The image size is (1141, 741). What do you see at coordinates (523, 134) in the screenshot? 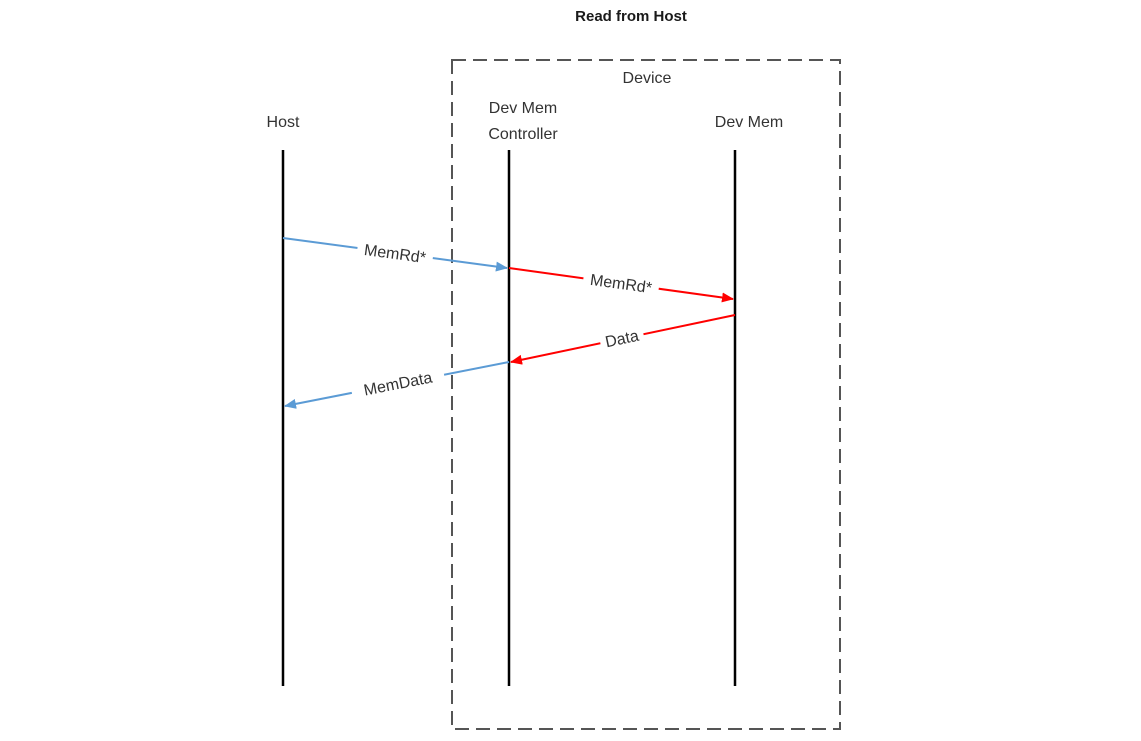
I see `lifeline-label-dev-mem-controller-line2: Controller` at bounding box center [523, 134].